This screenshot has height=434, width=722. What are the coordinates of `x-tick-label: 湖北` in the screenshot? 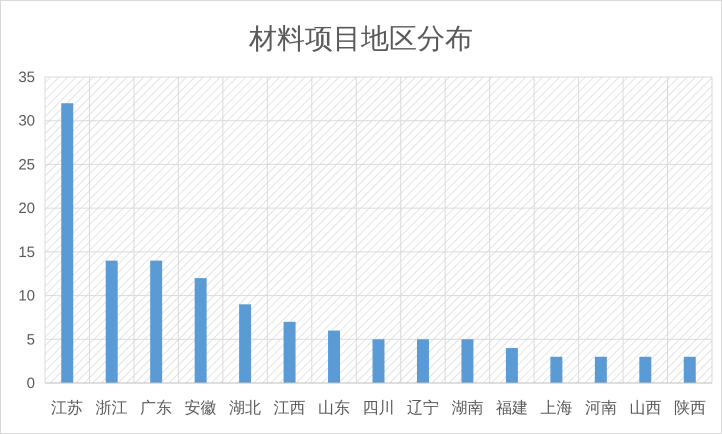 It's located at (245, 408).